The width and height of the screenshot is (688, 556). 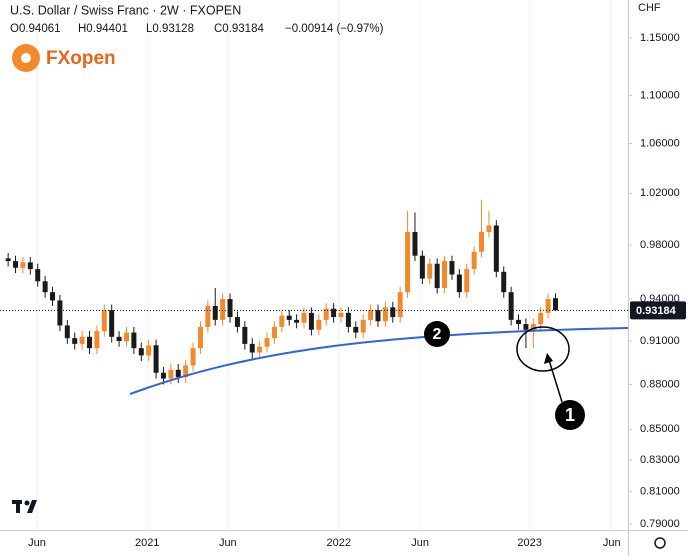 I want to click on annotation-label: 2, so click(x=437, y=334).